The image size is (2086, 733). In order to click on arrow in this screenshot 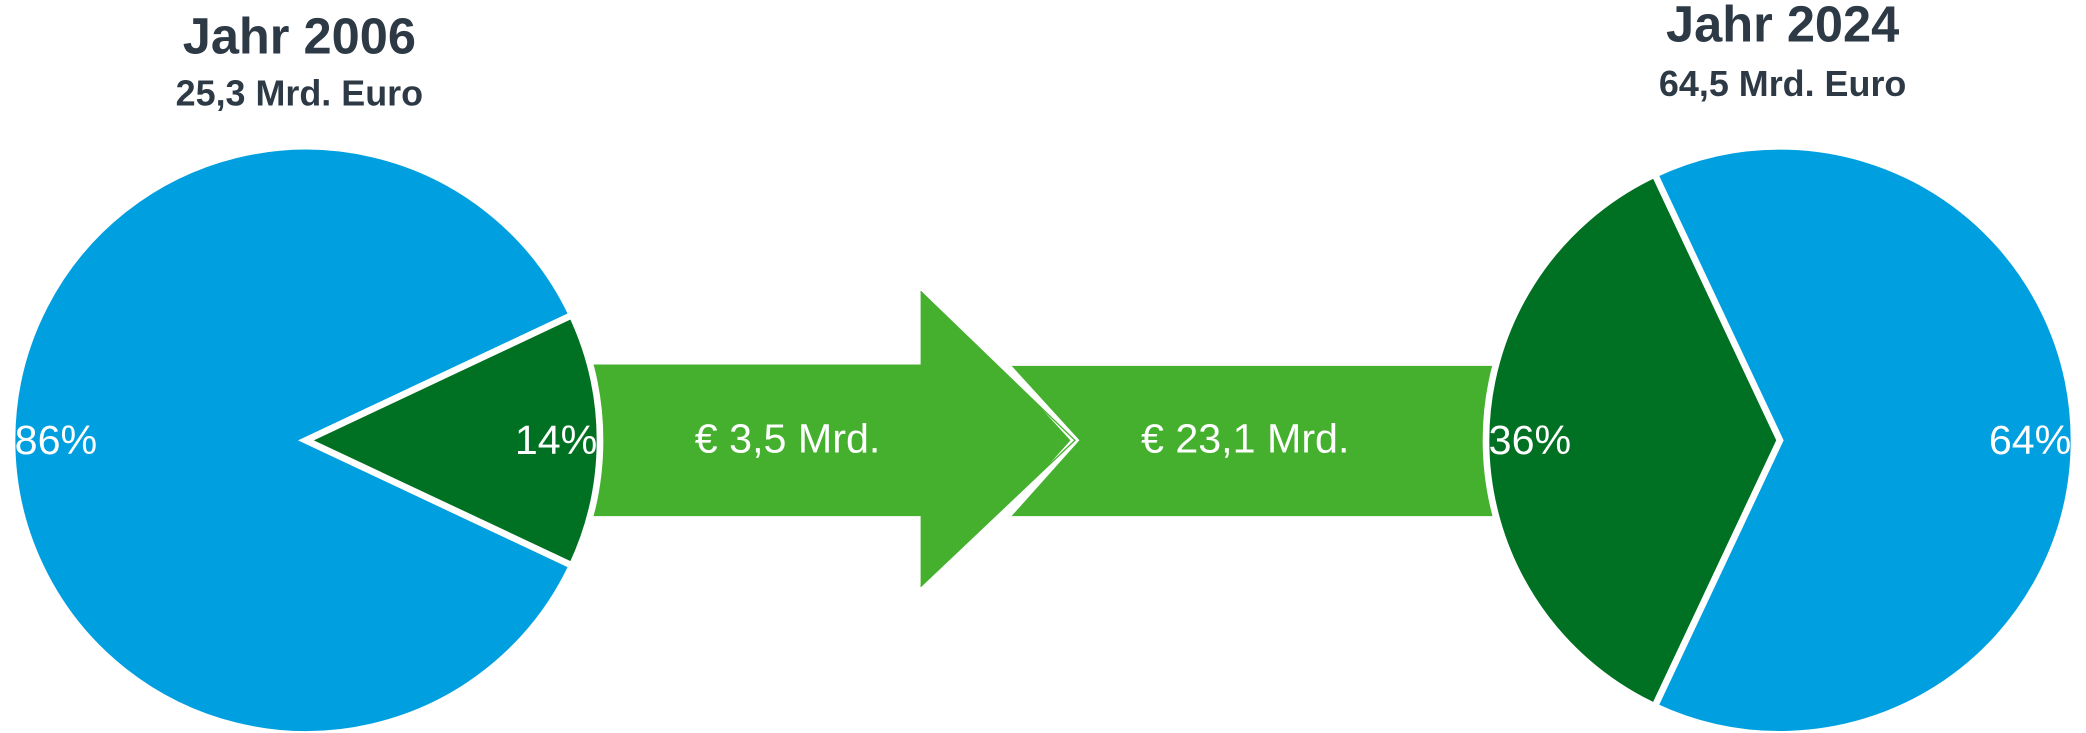, I will do `click(830, 439)`.